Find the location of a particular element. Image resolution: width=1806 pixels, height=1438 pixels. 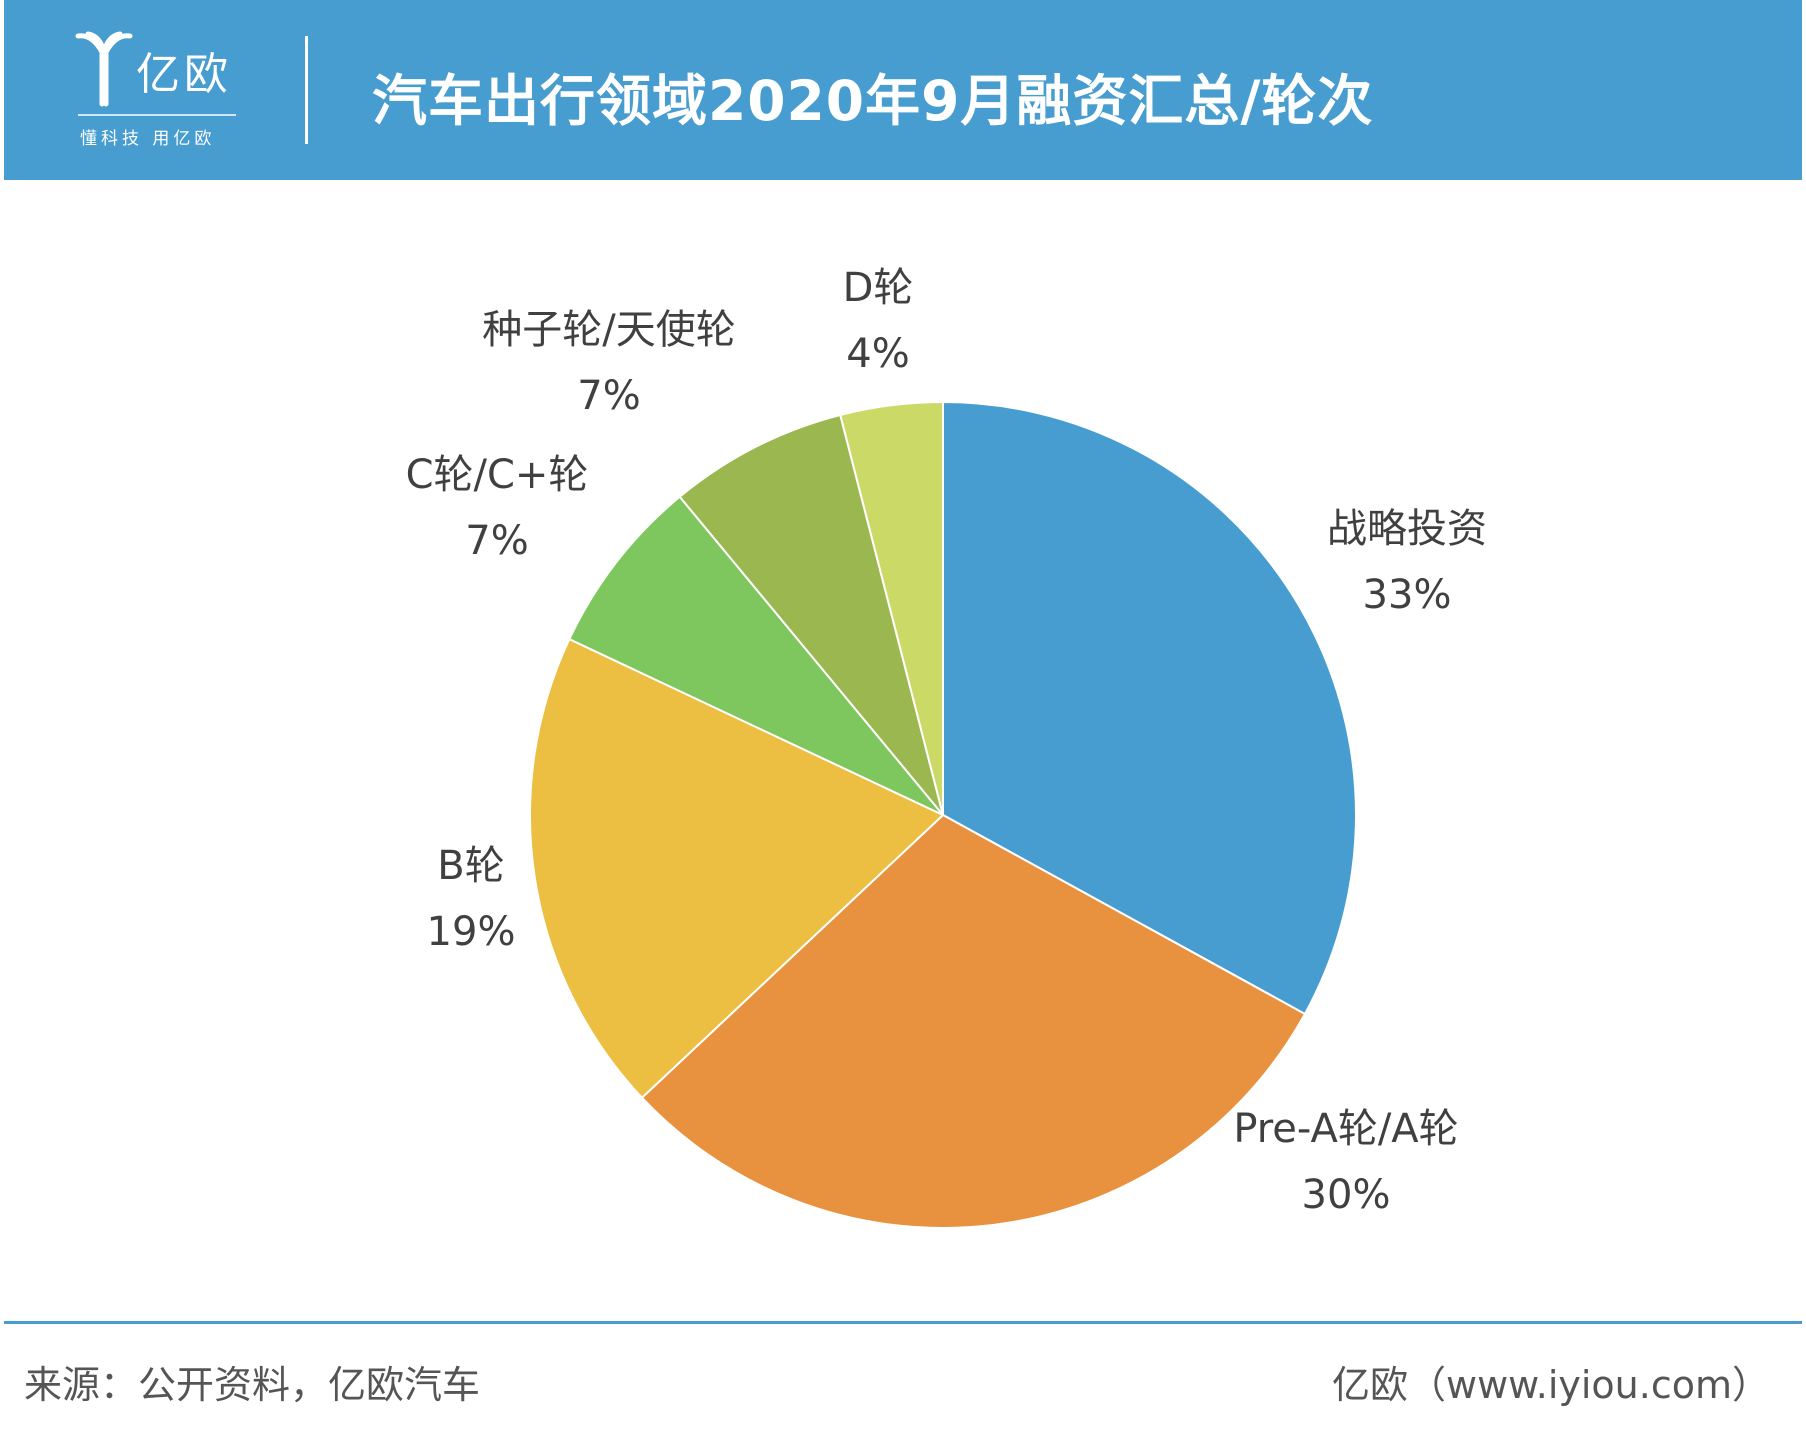

logo-slogan: 懂科技 用亿欧 is located at coordinates (148, 139).